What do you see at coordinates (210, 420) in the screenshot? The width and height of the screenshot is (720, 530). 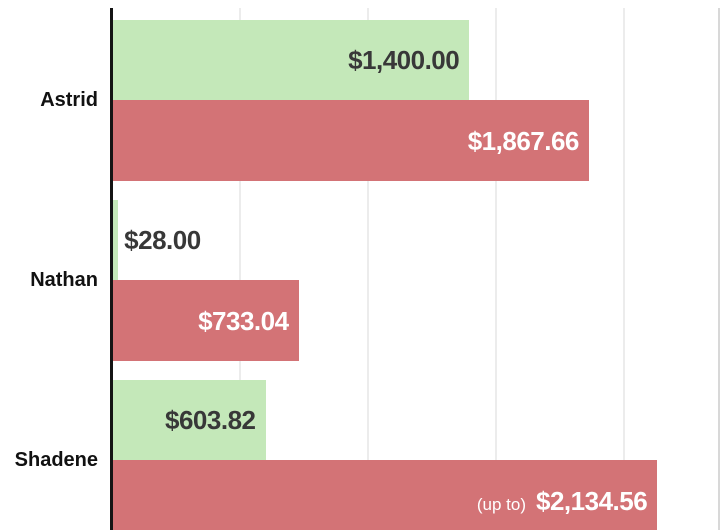 I see `bar-value-label: $603.82` at bounding box center [210, 420].